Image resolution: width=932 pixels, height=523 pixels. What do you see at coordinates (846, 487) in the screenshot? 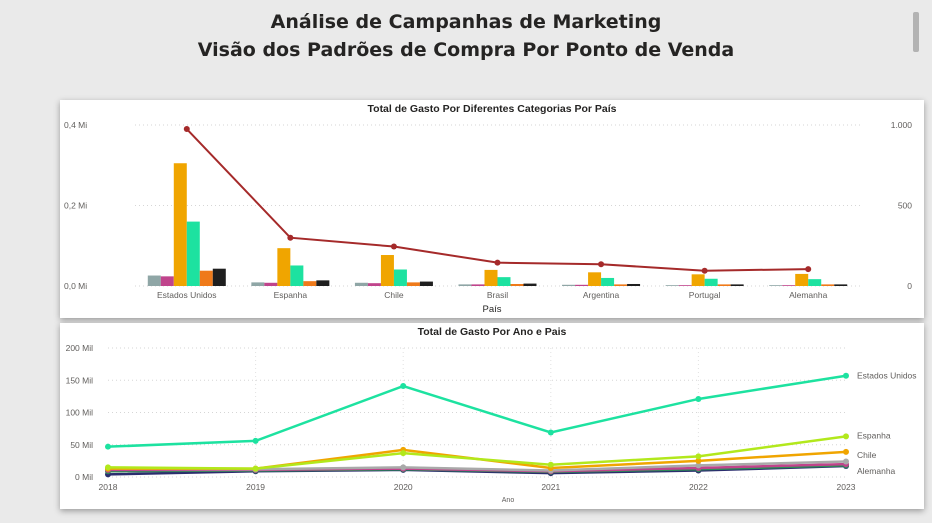
I see `x-tick-label: 2023` at bounding box center [846, 487].